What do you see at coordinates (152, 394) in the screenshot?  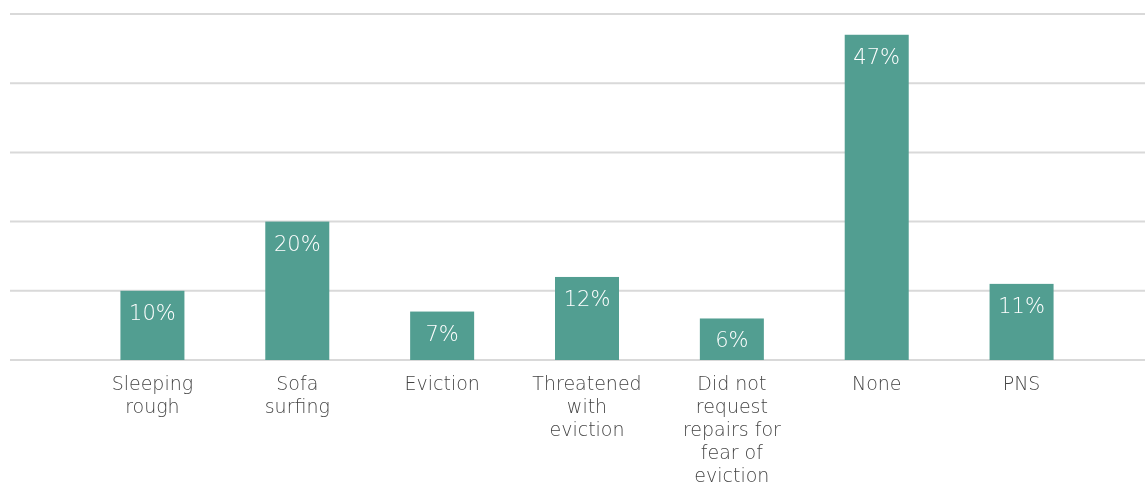 I see `x-tick-label: Sleeping rough` at bounding box center [152, 394].